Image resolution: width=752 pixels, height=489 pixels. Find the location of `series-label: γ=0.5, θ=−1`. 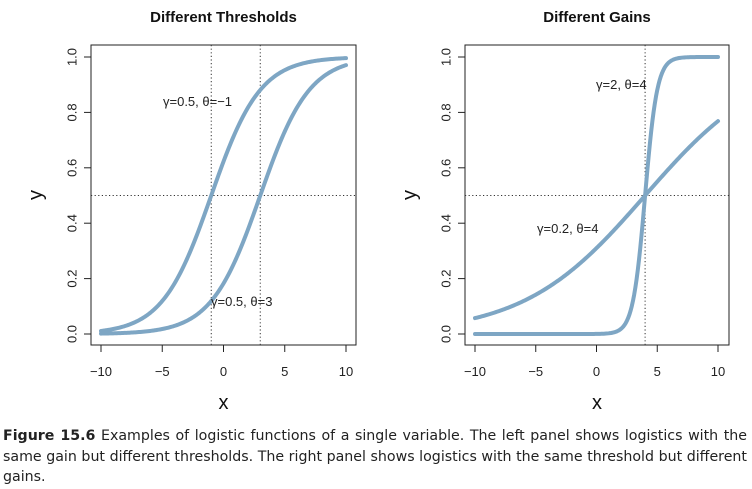

series-label: γ=0.5, θ=−1 is located at coordinates (197, 101).